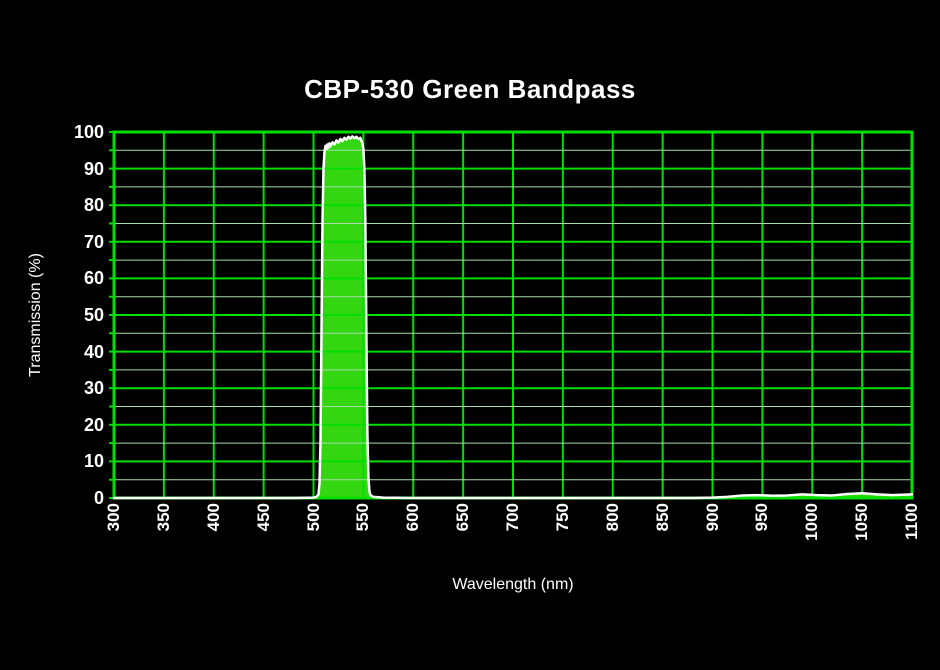 This screenshot has width=940, height=670. I want to click on y-tick-label: 30, so click(93, 388).